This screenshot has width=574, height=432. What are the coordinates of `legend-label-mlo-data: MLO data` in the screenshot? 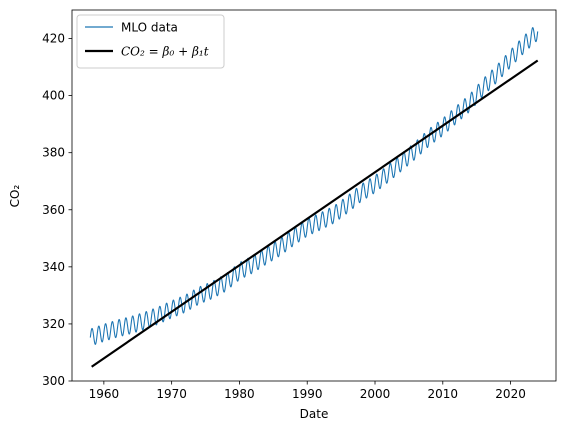 It's located at (149, 28).